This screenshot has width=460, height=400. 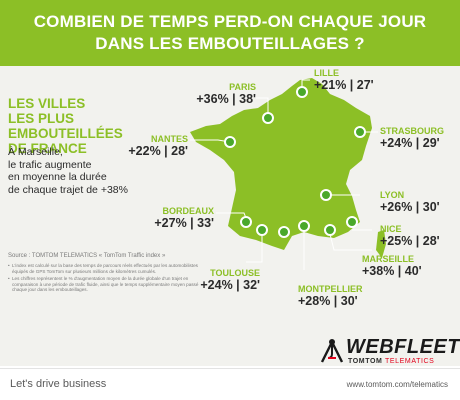 What do you see at coordinates (326, 73) in the screenshot?
I see `city-name: LILLE` at bounding box center [326, 73].